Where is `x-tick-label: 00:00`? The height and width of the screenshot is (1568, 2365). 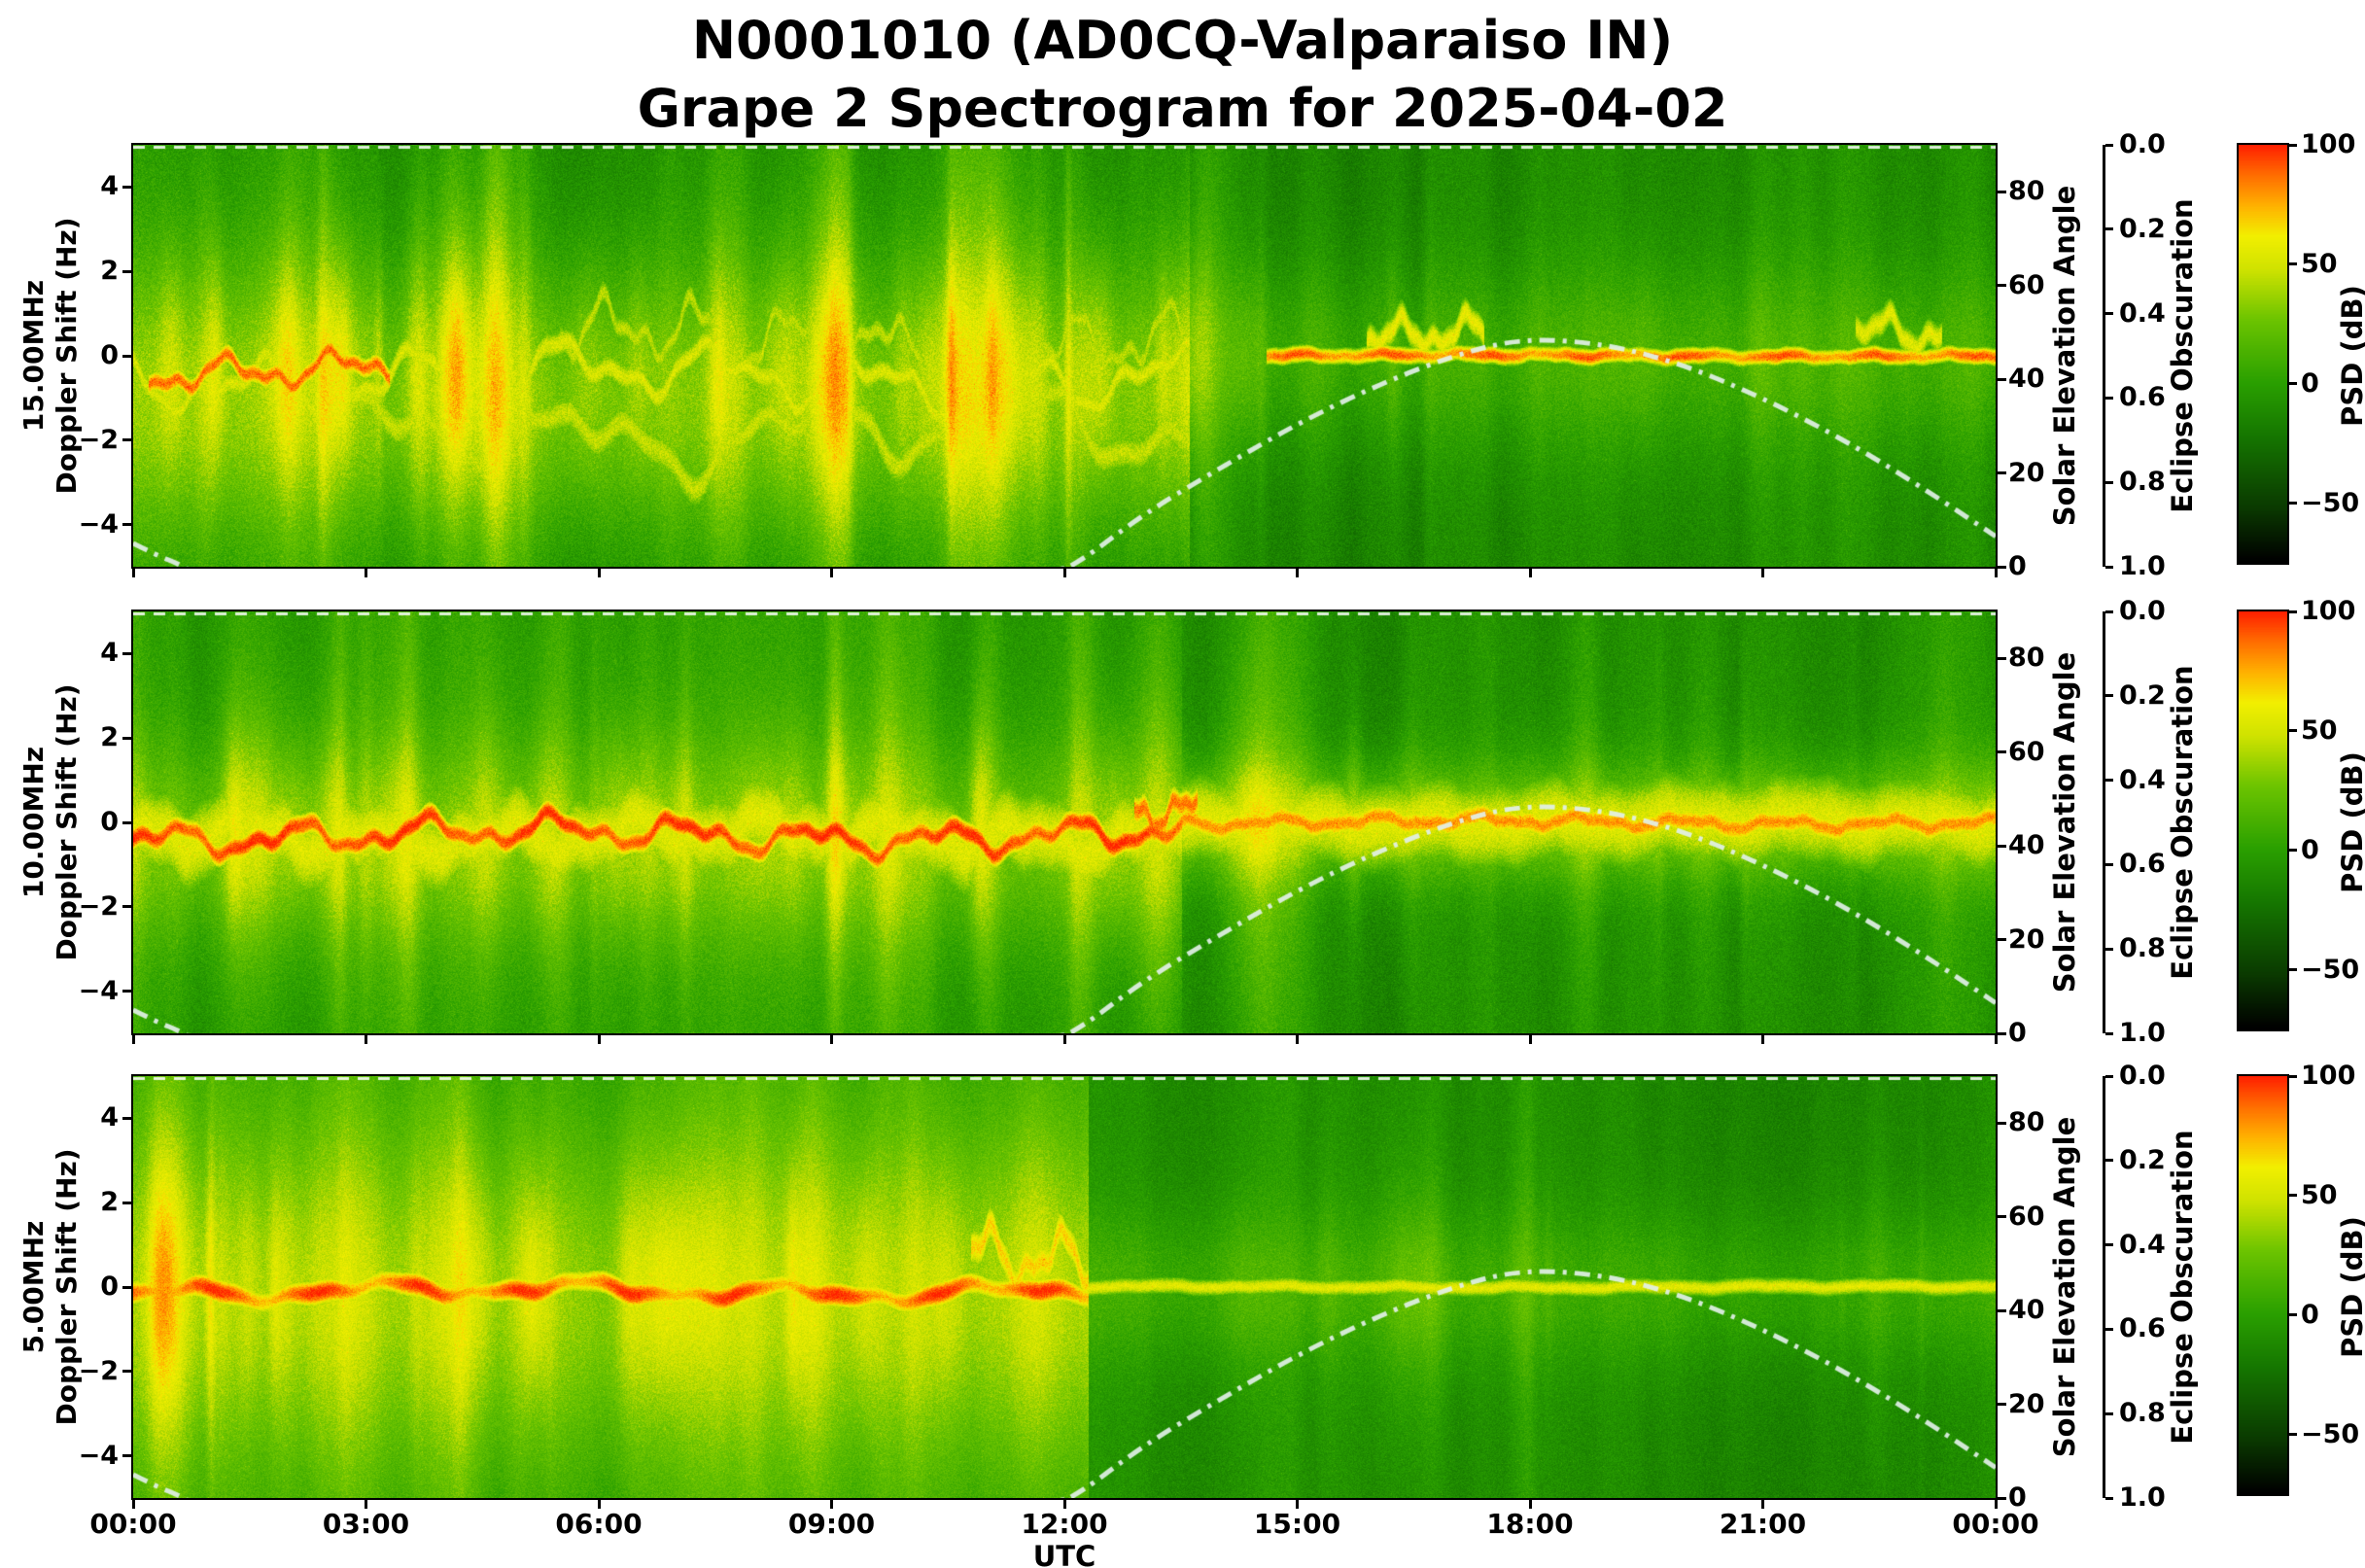 x-tick-label: 00:00 is located at coordinates (1996, 1524).